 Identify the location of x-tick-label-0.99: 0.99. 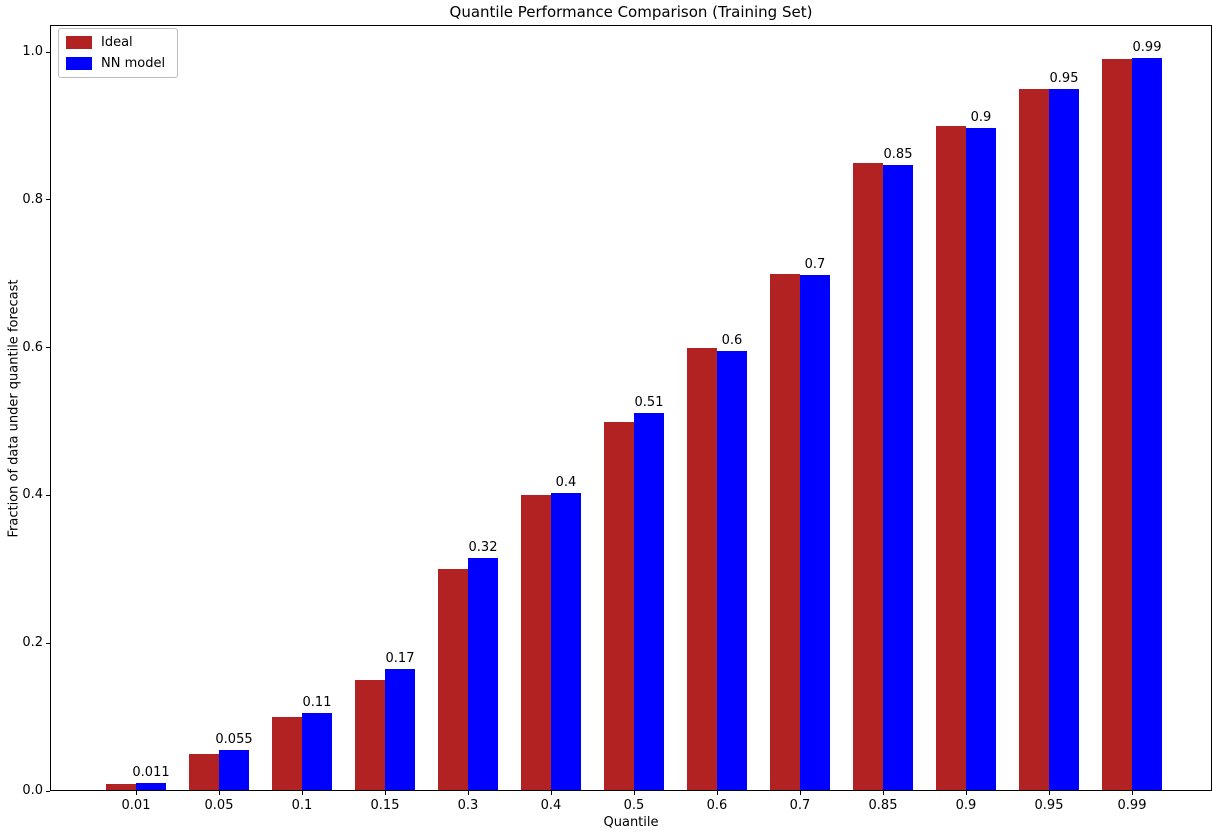
(1132, 805).